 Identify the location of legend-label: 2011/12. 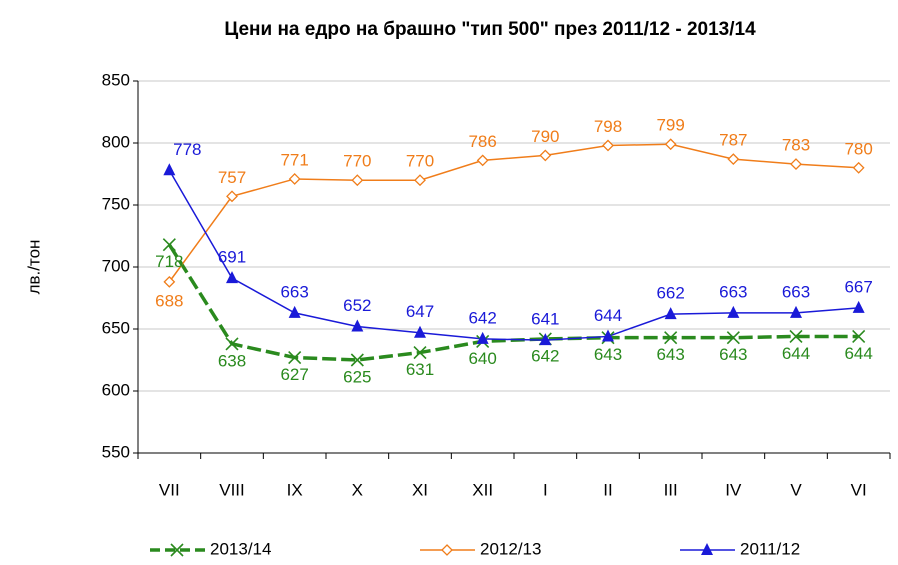
(770, 548).